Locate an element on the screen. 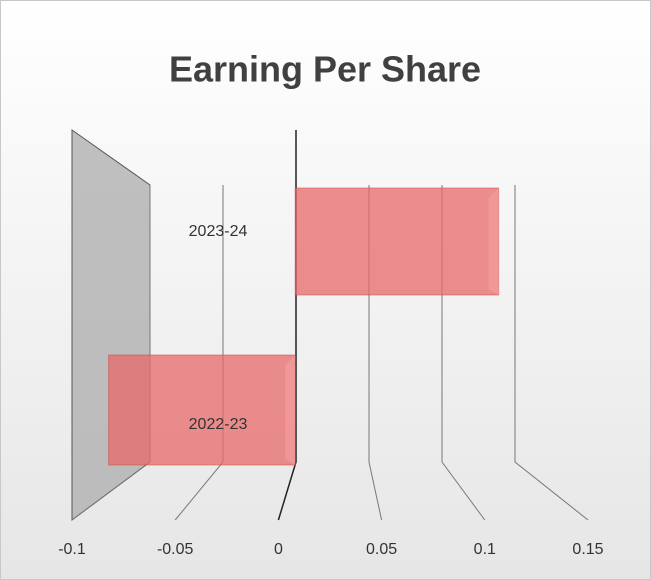 Image resolution: width=651 pixels, height=580 pixels. y-tick-label: 2023-24 is located at coordinates (218, 231).